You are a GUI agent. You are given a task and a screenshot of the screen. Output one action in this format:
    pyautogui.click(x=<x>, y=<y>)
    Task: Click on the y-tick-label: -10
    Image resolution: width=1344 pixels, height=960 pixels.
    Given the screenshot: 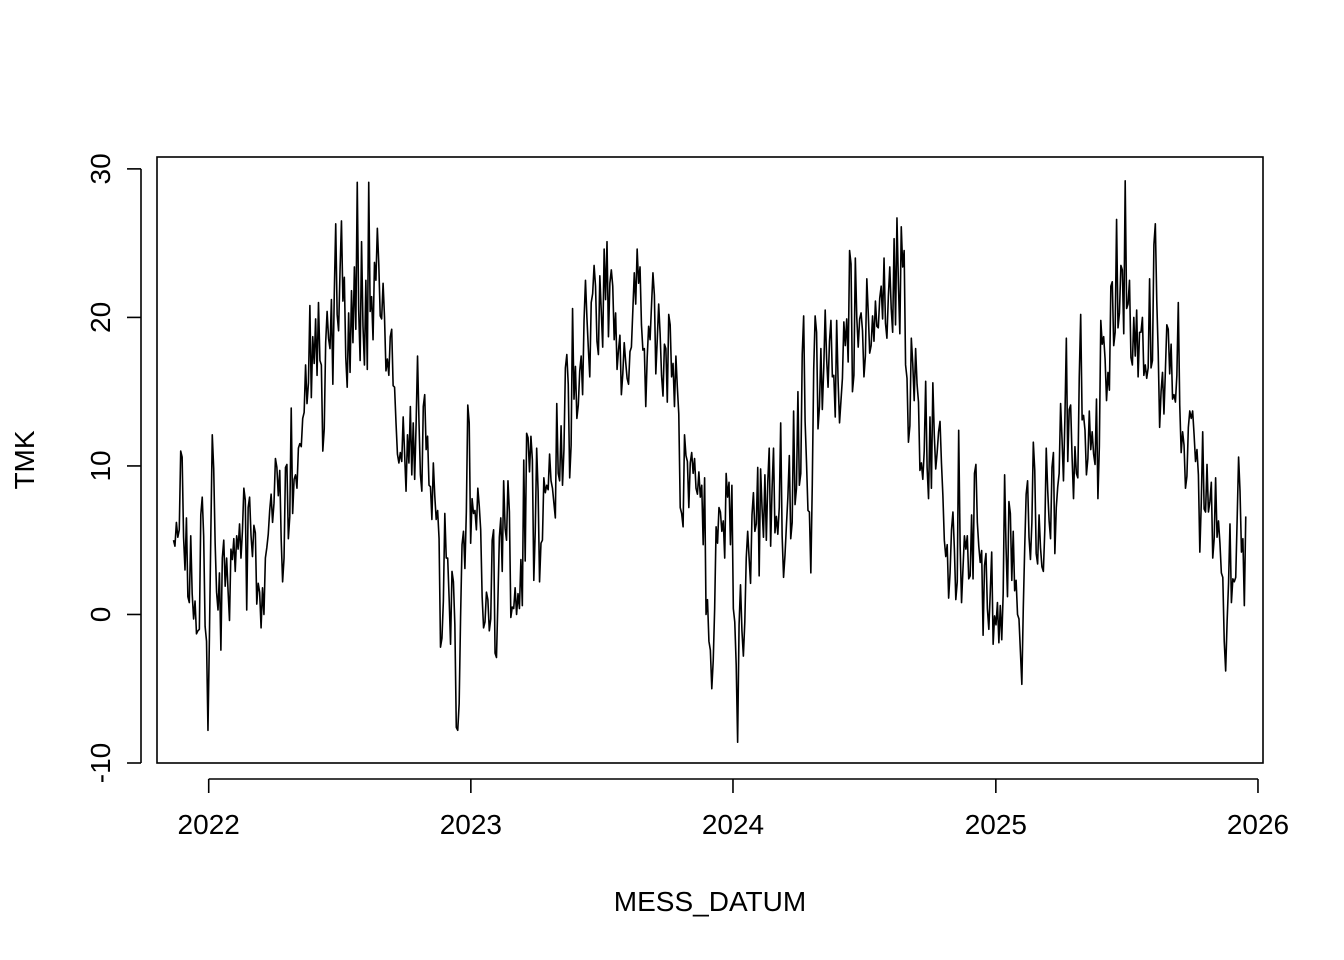 What is the action you would take?
    pyautogui.click(x=100, y=763)
    